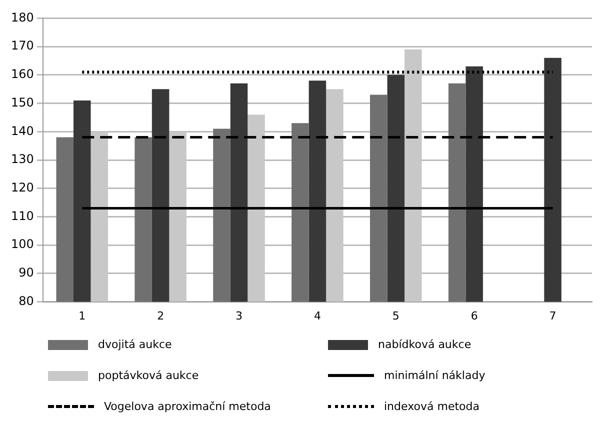  What do you see at coordinates (552, 315) in the screenshot?
I see `x-tick-label: 7` at bounding box center [552, 315].